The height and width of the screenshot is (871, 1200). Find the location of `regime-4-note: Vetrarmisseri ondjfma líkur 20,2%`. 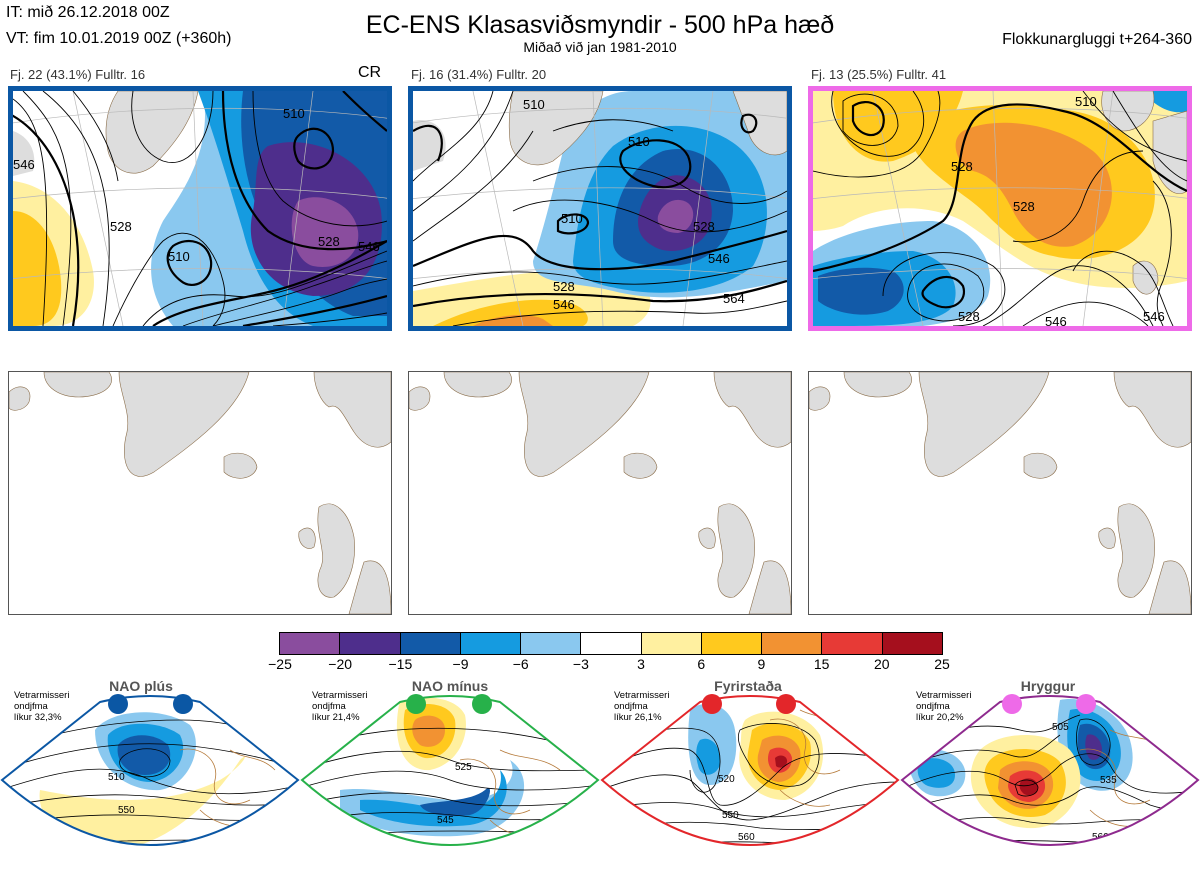

regime-4-note: Vetrarmisseri ondjfma líkur 20,2% is located at coordinates (944, 706).